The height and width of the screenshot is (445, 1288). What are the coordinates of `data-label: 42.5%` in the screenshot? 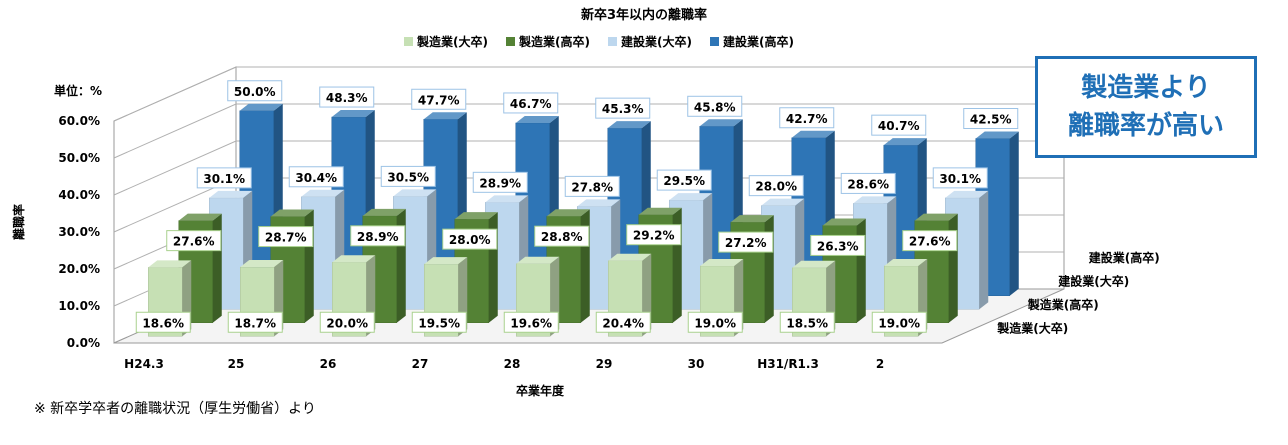 It's located at (991, 120).